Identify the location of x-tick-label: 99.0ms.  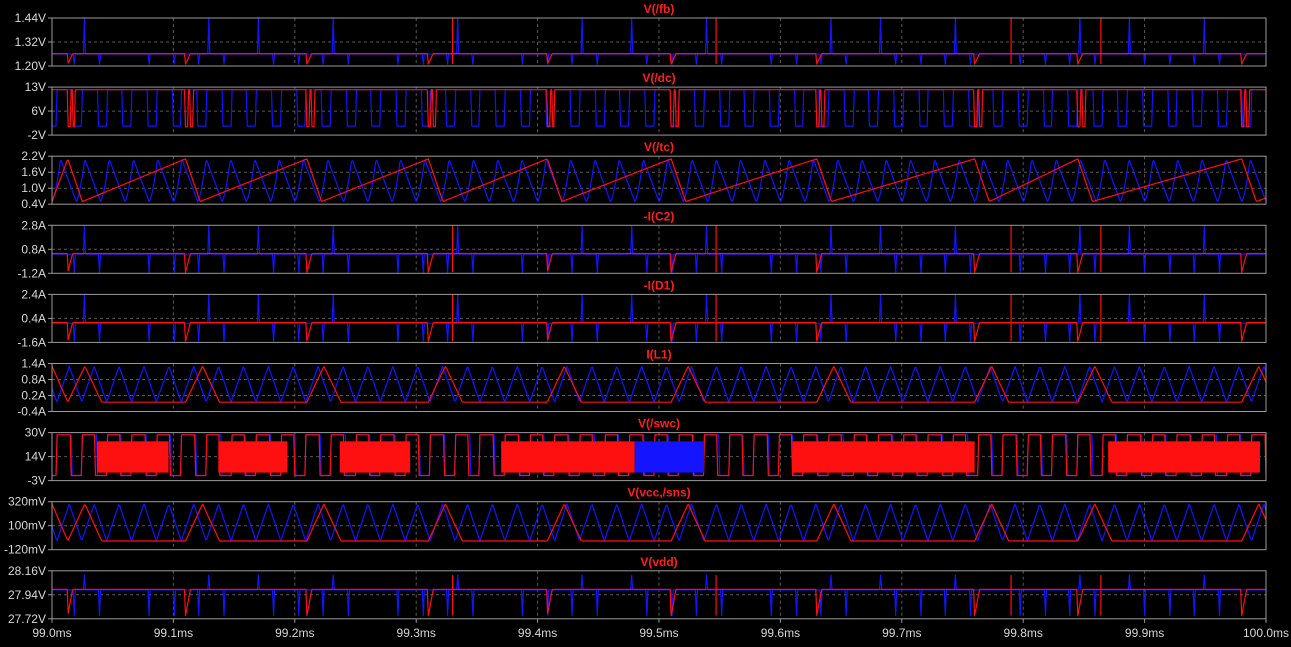
(51, 633).